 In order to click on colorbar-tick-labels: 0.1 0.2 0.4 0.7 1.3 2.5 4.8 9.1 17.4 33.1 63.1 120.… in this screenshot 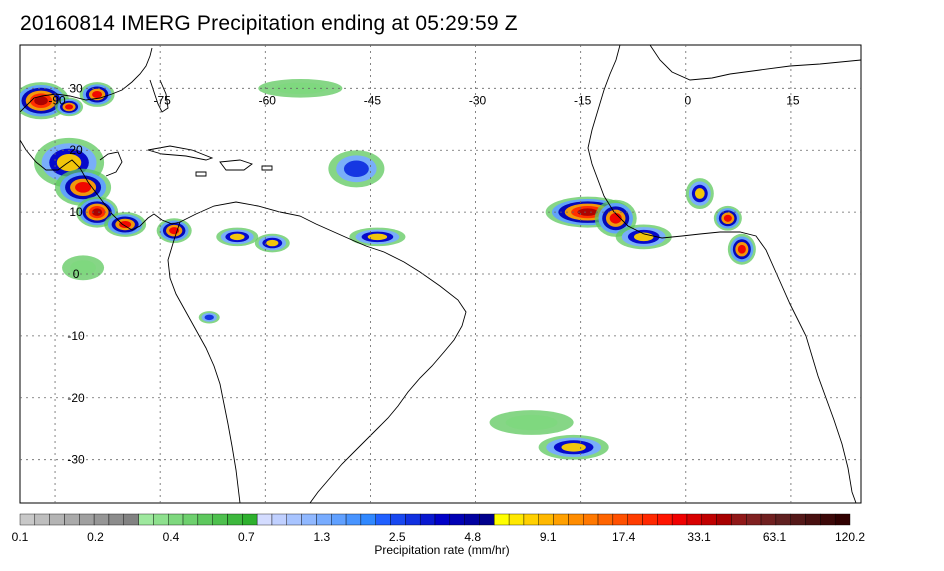, I will do `click(439, 537)`.